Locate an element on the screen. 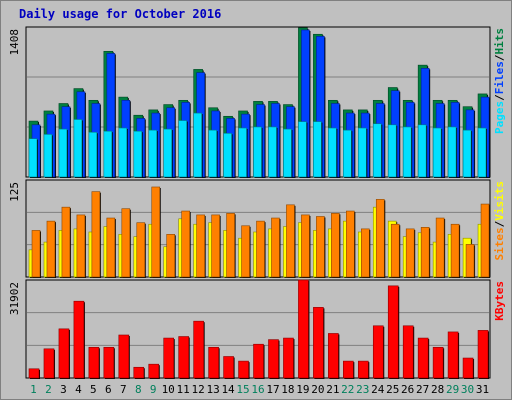 This screenshot has height=400, width=512. x-tick-label-30: 30 is located at coordinates (467, 389).